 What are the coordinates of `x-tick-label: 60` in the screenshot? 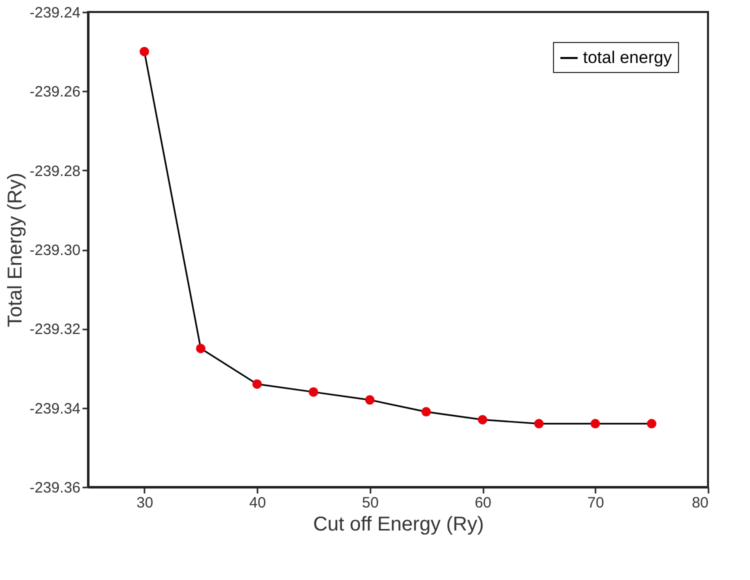 It's located at (483, 503).